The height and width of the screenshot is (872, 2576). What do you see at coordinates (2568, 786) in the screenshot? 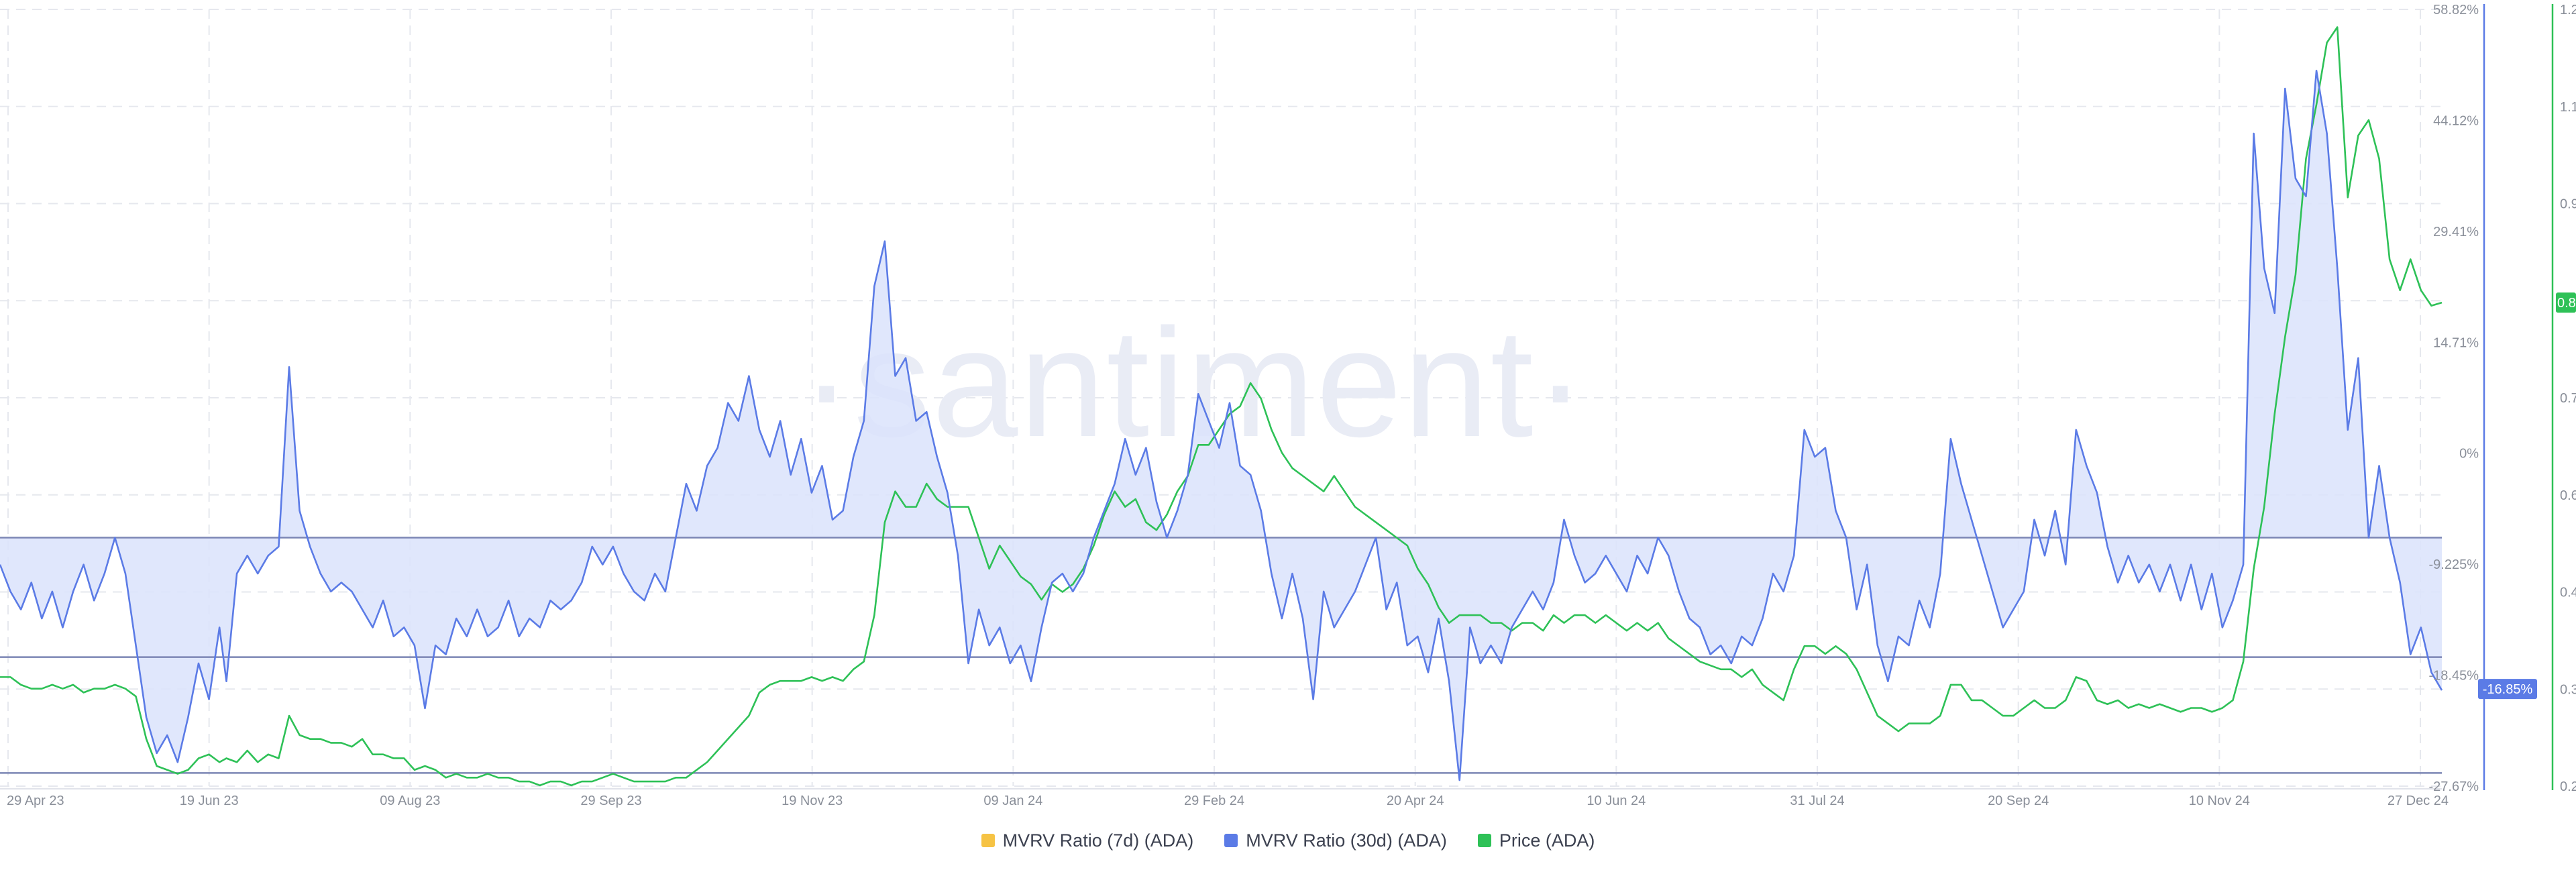
I see `y-right-tick-label: 0.239` at bounding box center [2568, 786].